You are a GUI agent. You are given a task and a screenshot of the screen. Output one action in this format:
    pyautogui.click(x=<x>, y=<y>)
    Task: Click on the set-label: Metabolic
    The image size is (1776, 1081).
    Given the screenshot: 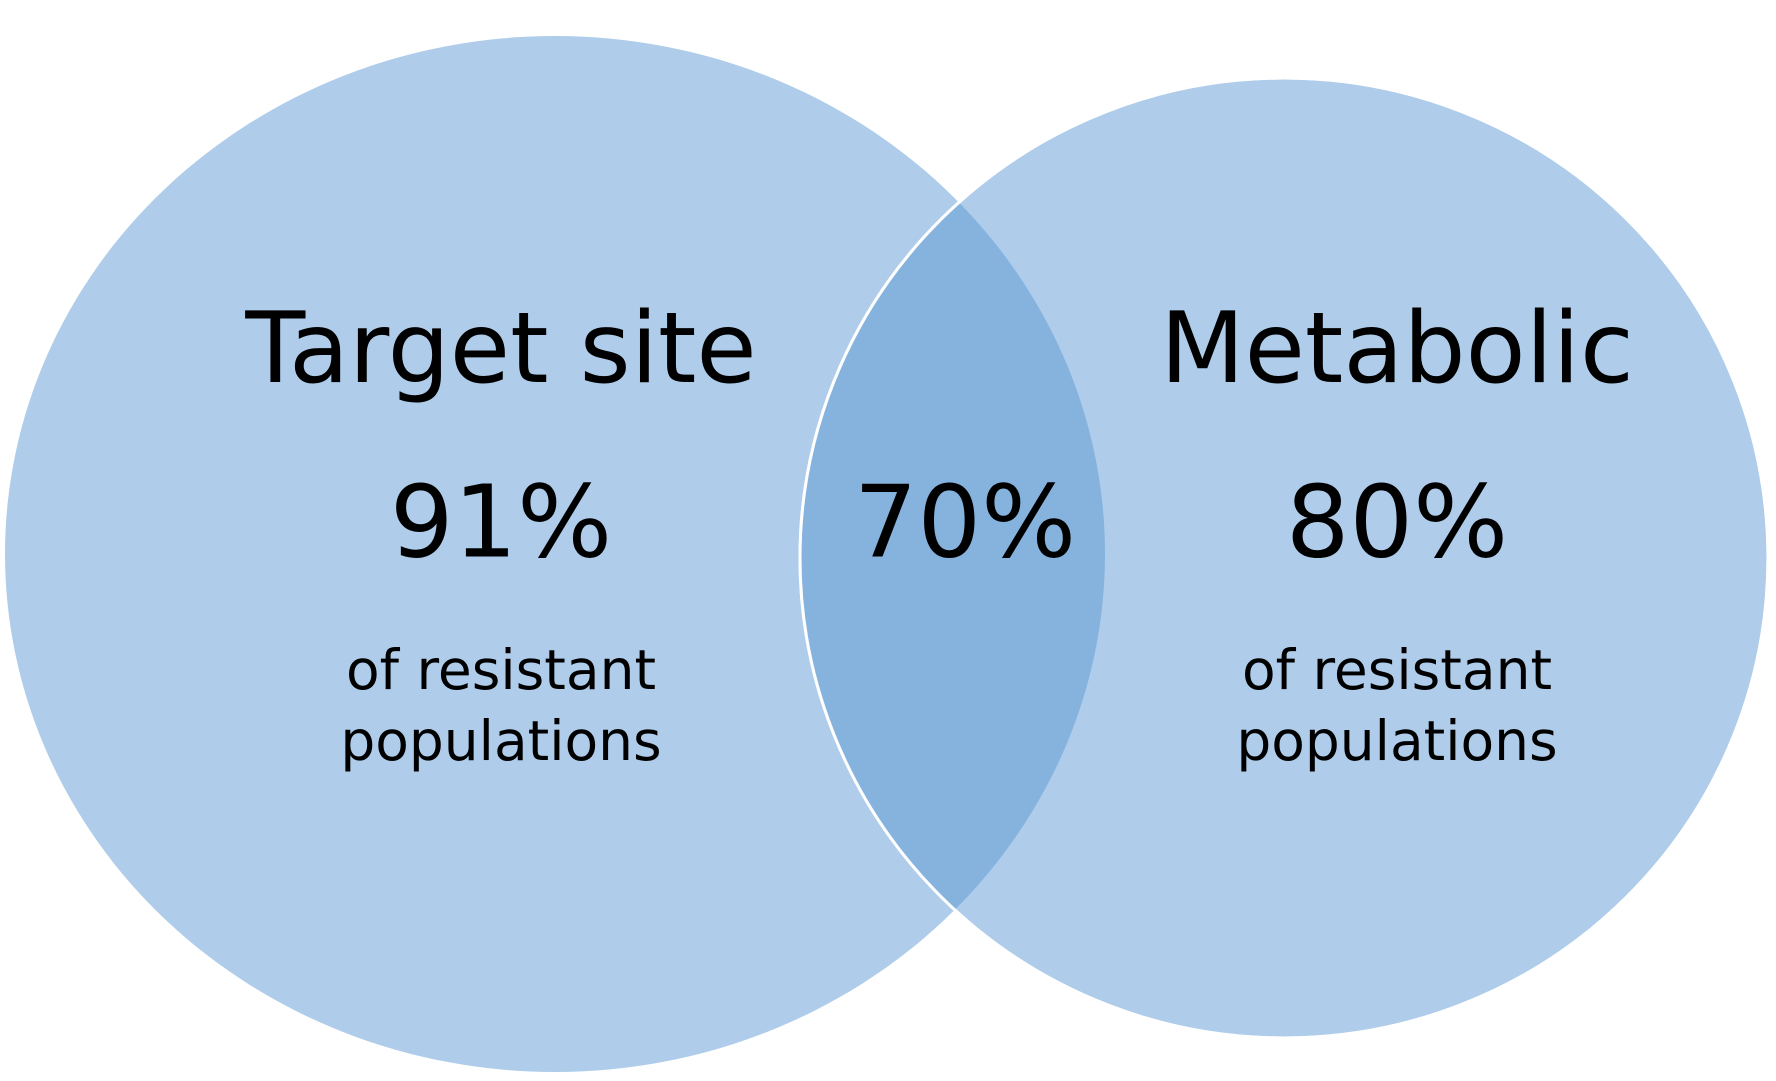 What is the action you would take?
    pyautogui.click(x=1397, y=349)
    